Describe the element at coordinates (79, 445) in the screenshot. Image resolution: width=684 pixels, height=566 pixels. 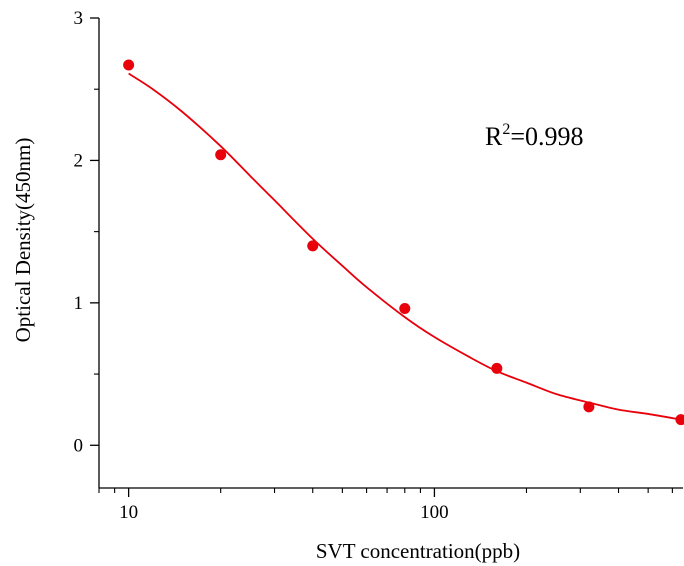
I see `y-tick-label: 0` at that location.